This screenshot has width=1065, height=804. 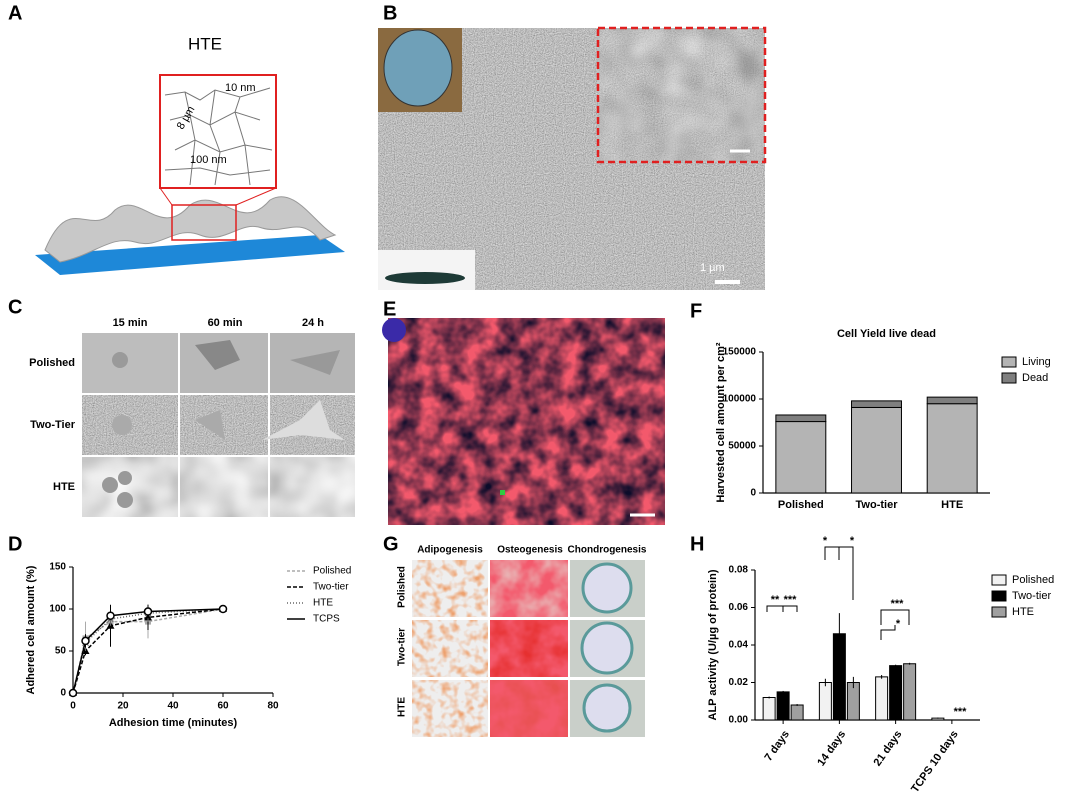 What do you see at coordinates (450, 550) in the screenshot?
I see `column-label: Adipogenesis` at bounding box center [450, 550].